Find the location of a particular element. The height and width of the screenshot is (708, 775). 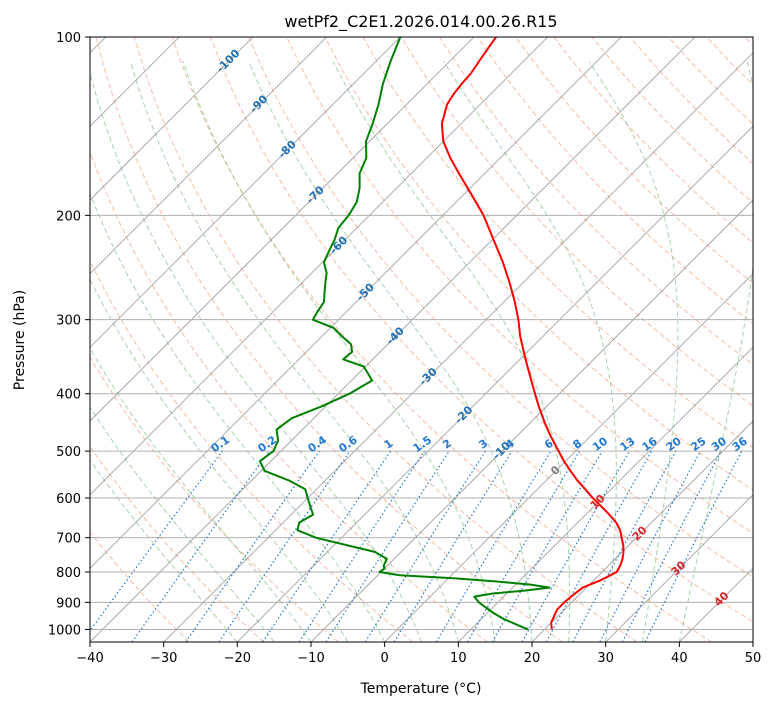

y-tick-label: 400 is located at coordinates (68, 395).